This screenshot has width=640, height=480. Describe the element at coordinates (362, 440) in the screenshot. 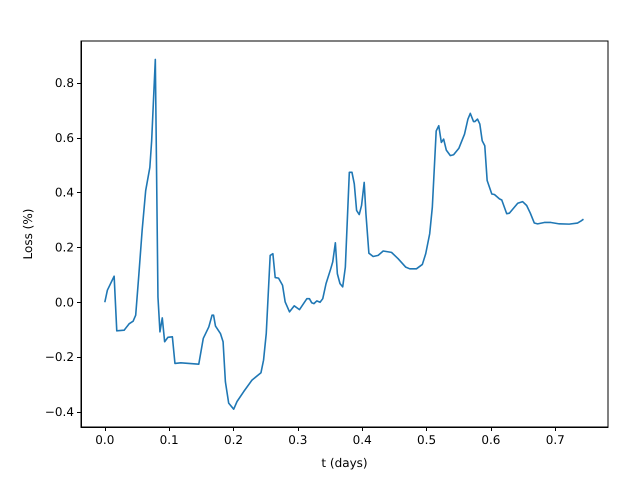

I see `x-tick-label: 0.4` at that location.